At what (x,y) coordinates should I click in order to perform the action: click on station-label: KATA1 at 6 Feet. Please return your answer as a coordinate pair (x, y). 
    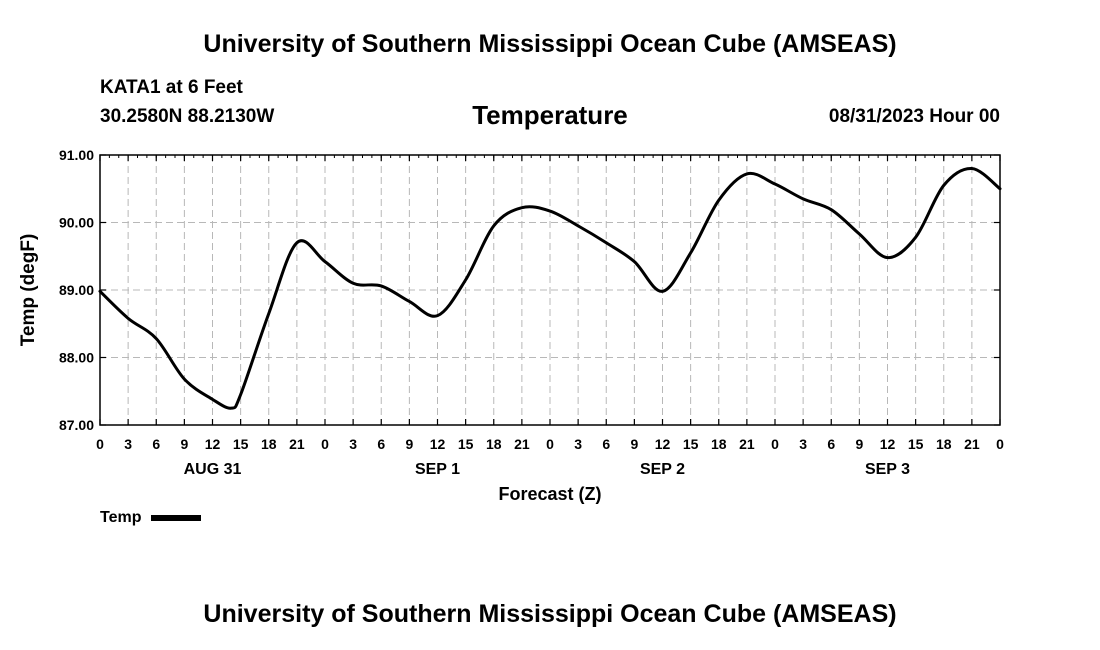
    Looking at the image, I should click on (171, 87).